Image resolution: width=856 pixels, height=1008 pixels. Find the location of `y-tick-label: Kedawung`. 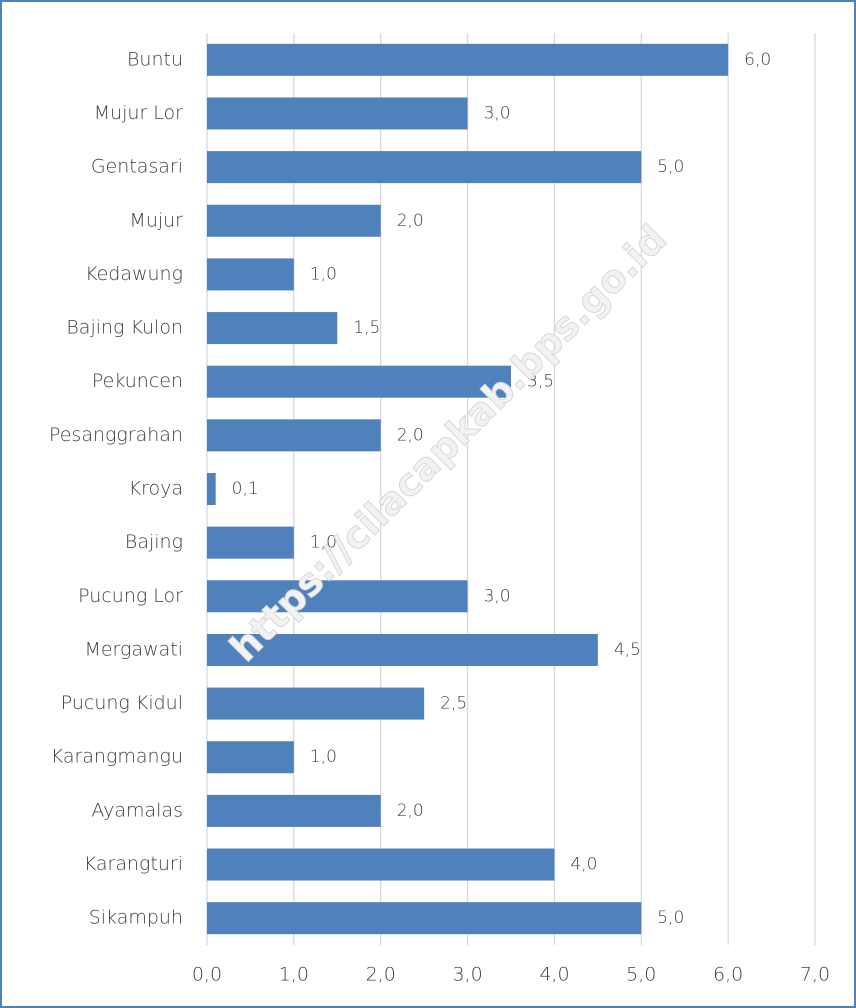

y-tick-label: Kedawung is located at coordinates (134, 274).